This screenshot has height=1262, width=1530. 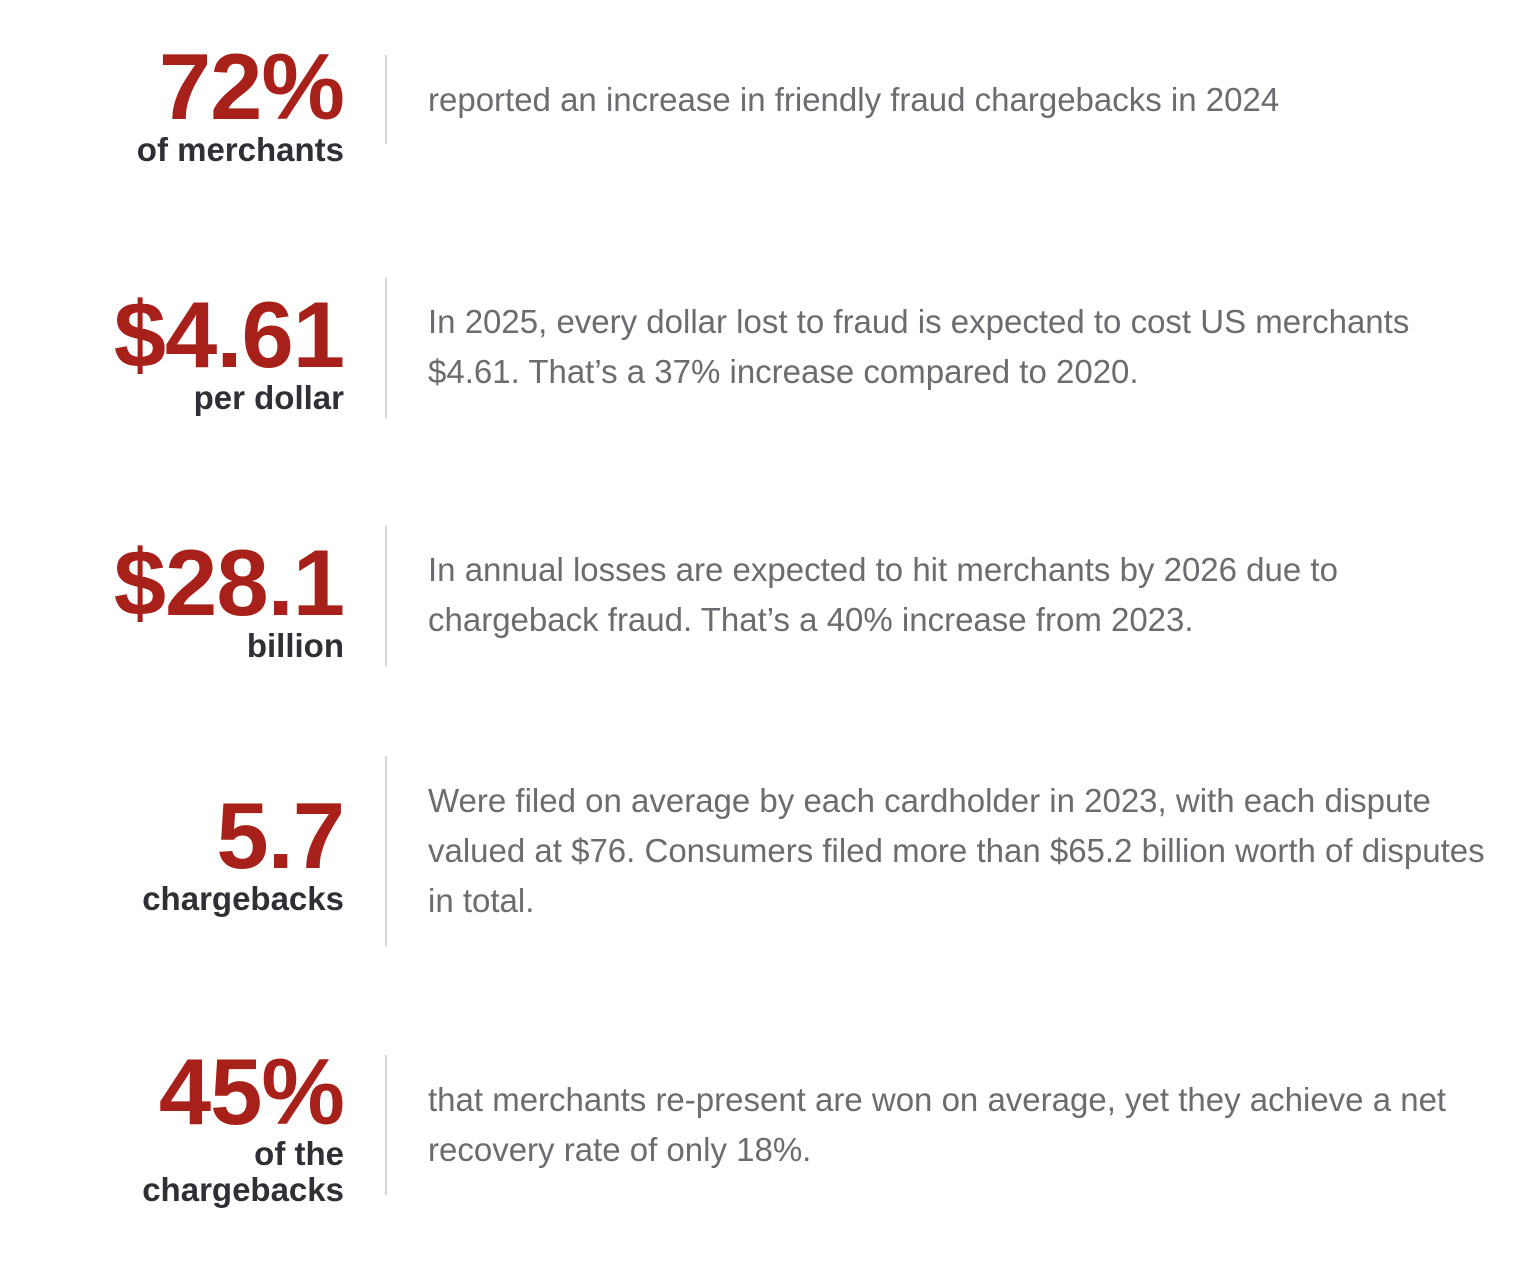 I want to click on stat-figure: $28.1 billion, so click(x=229, y=597).